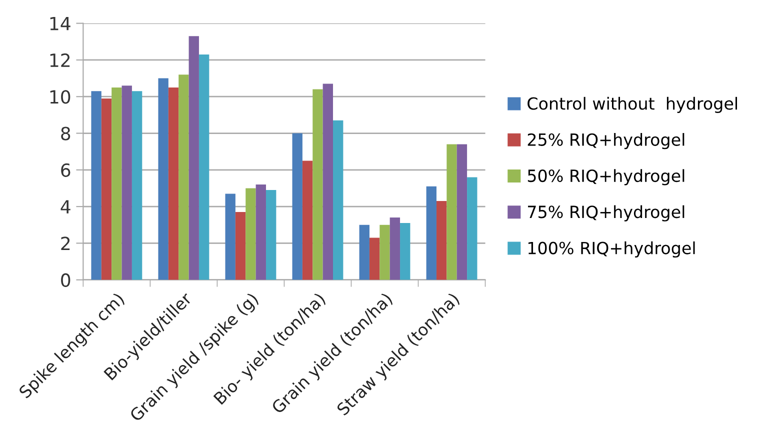 This screenshot has height=440, width=763. I want to click on y-tick-label: 8, so click(65, 133).